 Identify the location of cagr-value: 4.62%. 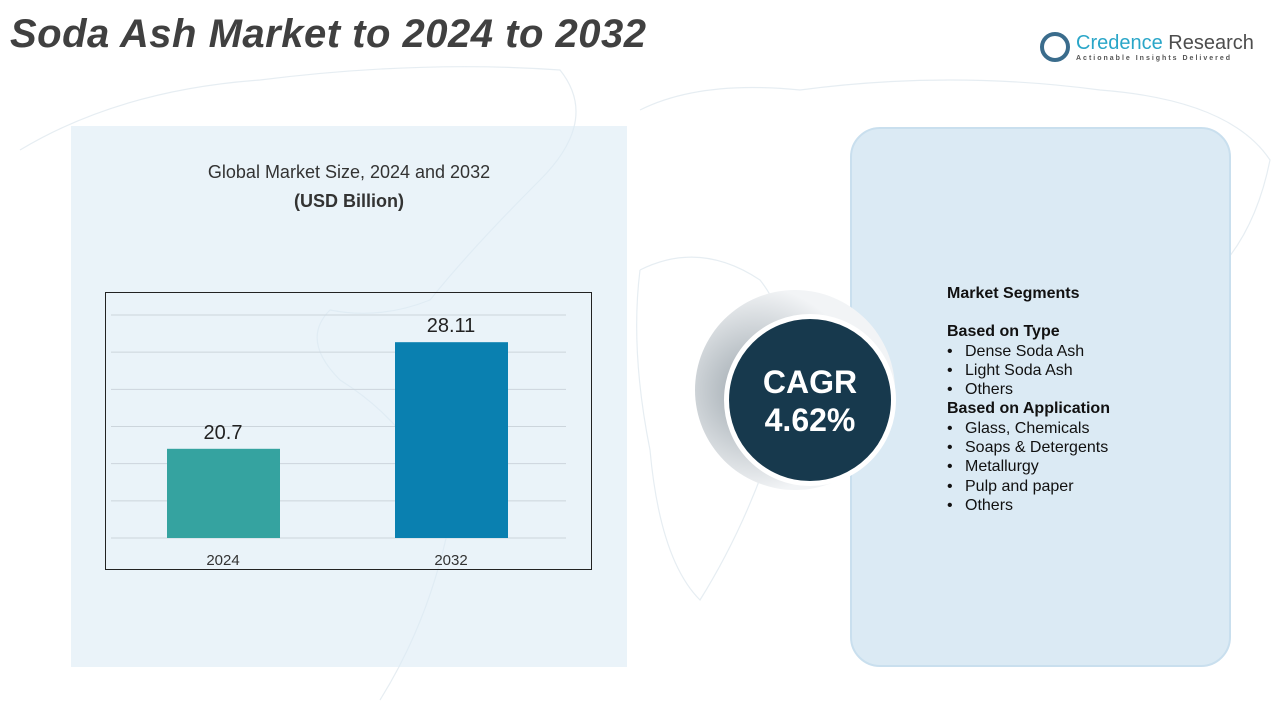
(810, 420).